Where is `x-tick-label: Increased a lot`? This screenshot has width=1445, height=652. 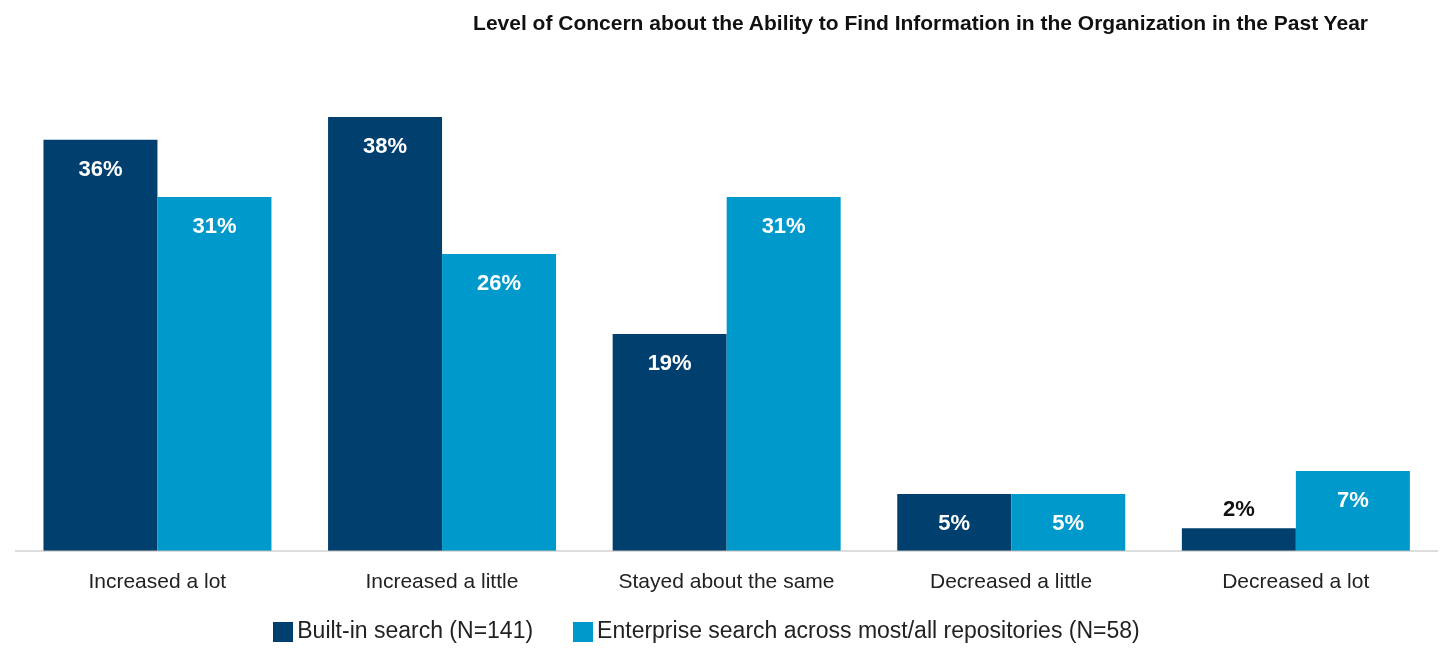
x-tick-label: Increased a lot is located at coordinates (157, 580).